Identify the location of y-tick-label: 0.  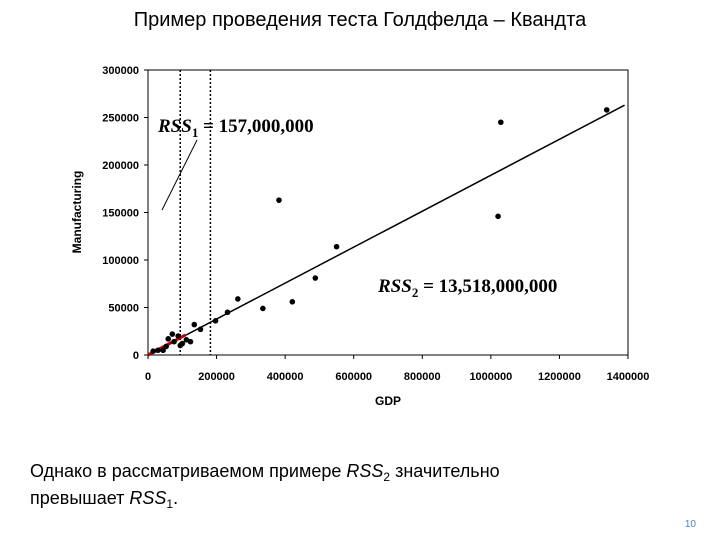
(136, 356).